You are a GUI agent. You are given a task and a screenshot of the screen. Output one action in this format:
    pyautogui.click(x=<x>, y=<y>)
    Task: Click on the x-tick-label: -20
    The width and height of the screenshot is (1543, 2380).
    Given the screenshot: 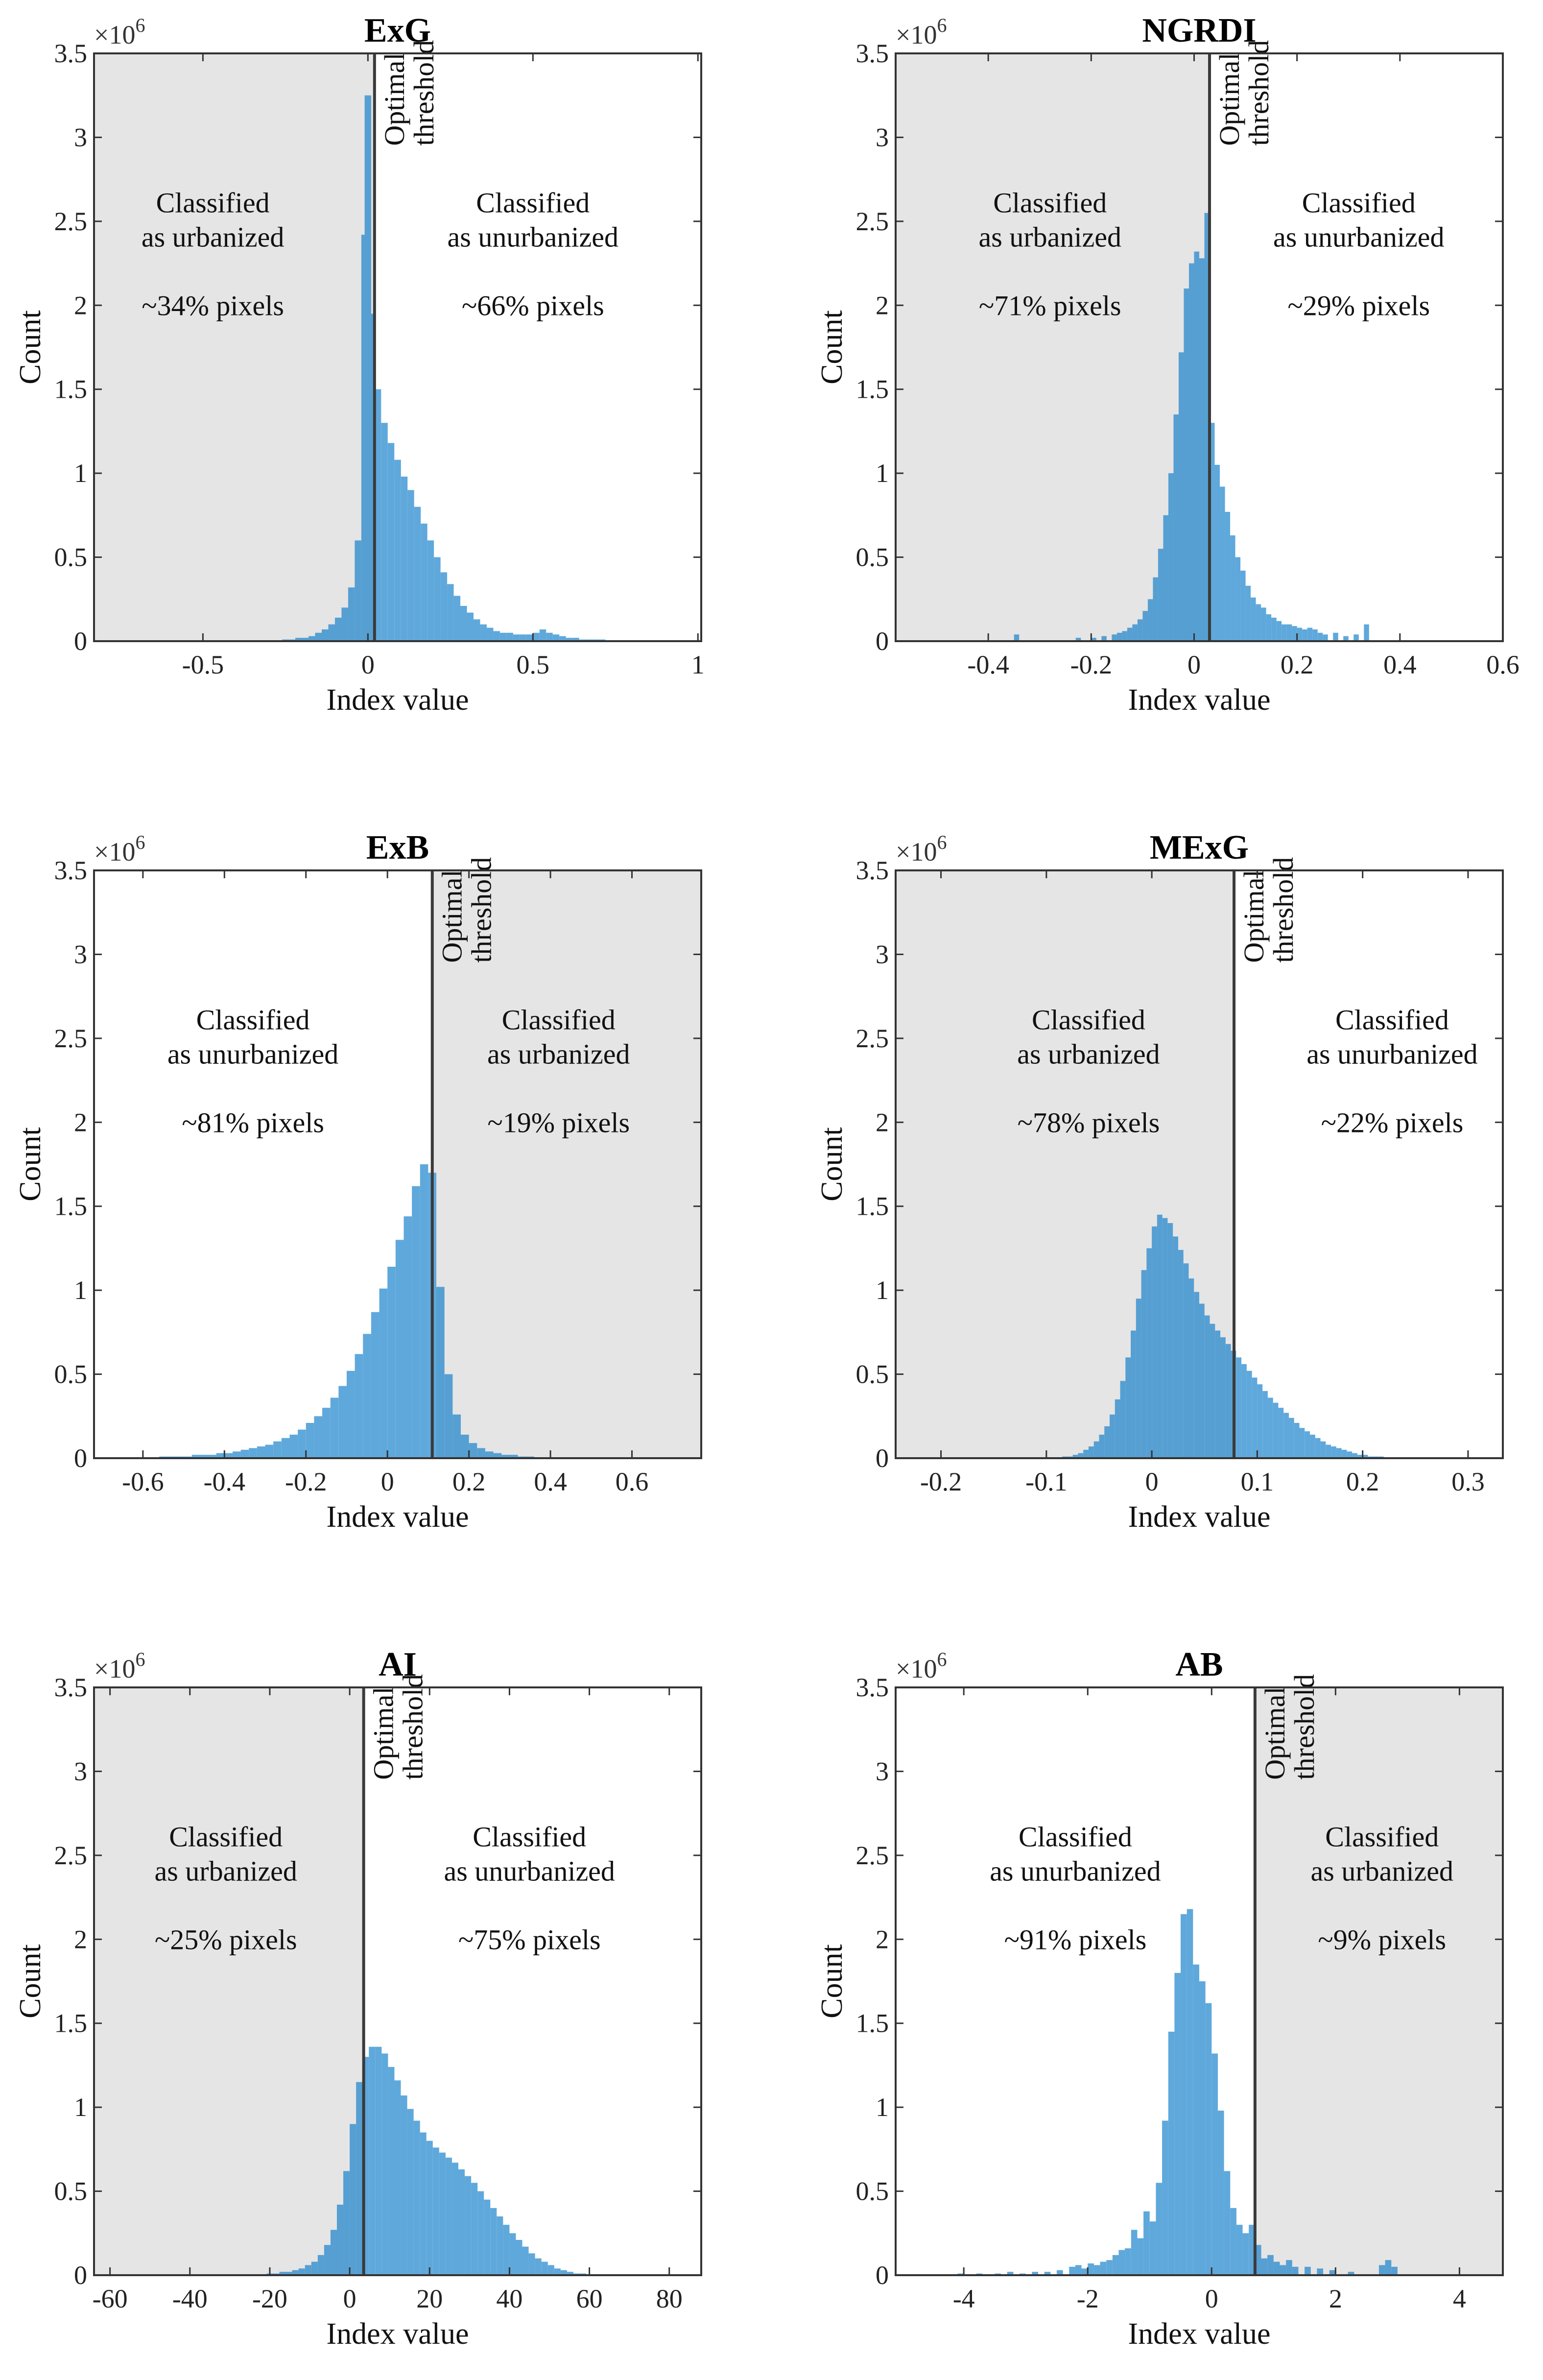 What is the action you would take?
    pyautogui.click(x=269, y=2298)
    